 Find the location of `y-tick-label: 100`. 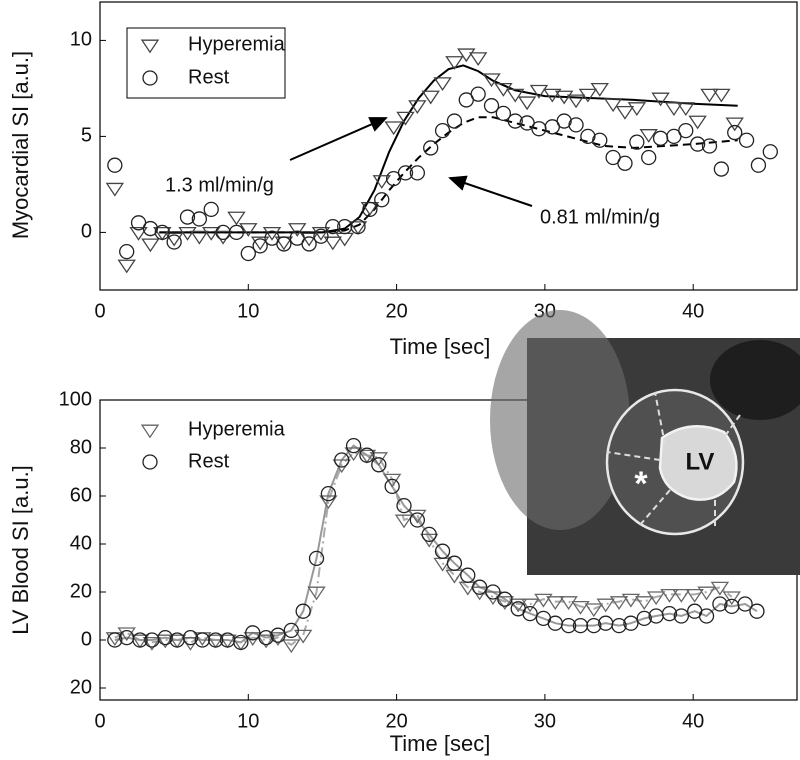

y-tick-label: 100 is located at coordinates (75, 399).